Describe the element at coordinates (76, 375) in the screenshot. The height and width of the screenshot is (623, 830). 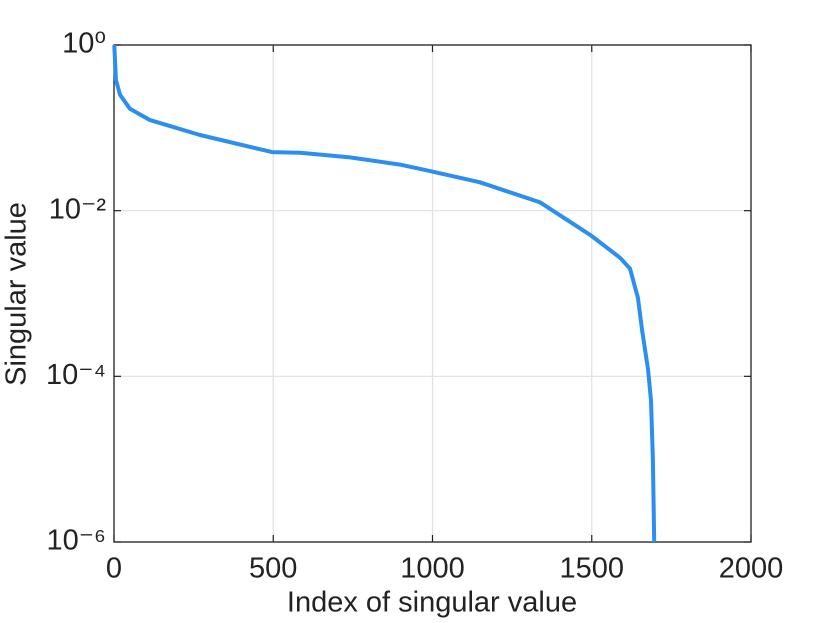
I see `y-tick-label: 10⁻⁴` at that location.